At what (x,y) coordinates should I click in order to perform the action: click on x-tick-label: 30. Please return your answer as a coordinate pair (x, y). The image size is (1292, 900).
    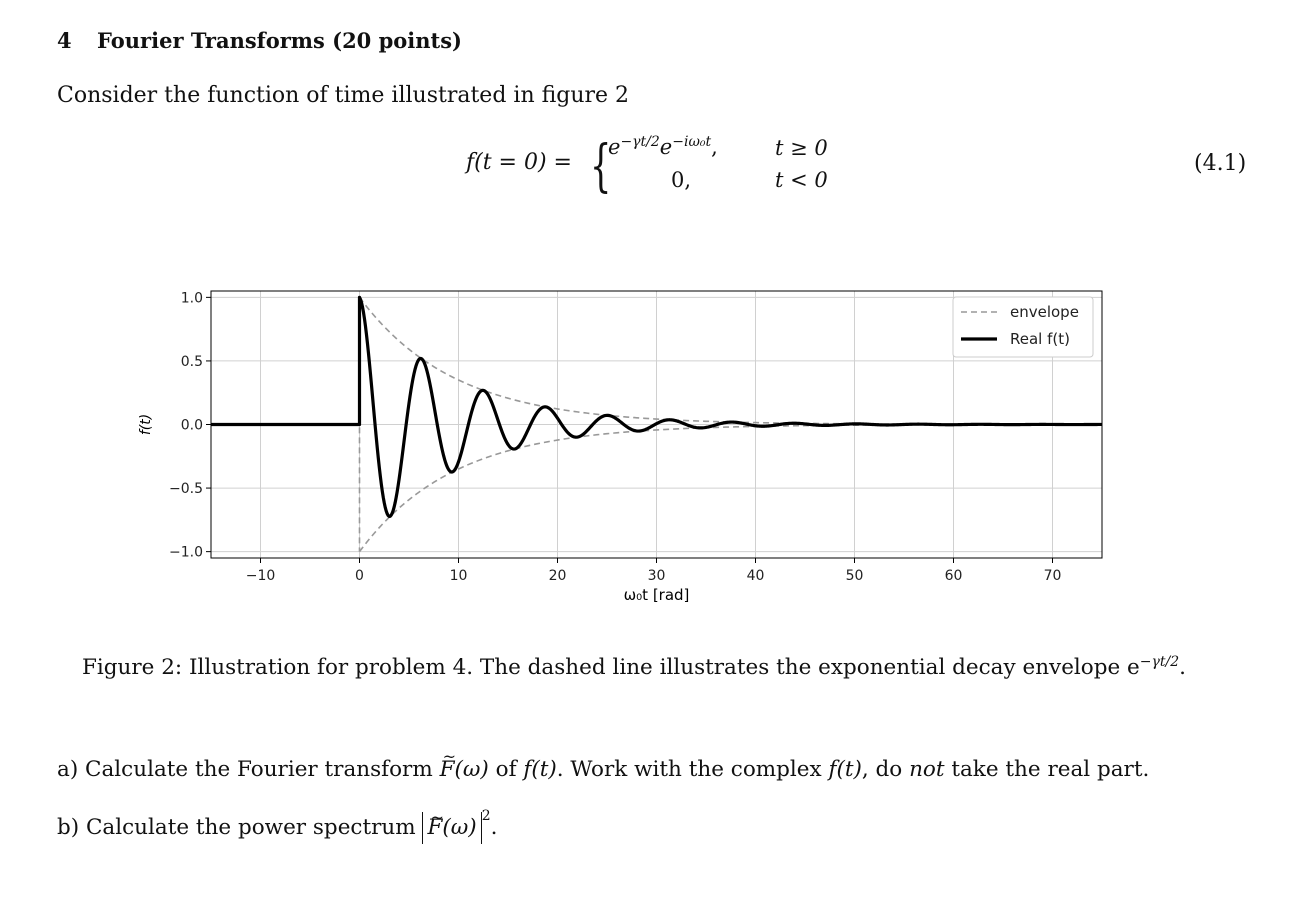
    Looking at the image, I should click on (657, 576).